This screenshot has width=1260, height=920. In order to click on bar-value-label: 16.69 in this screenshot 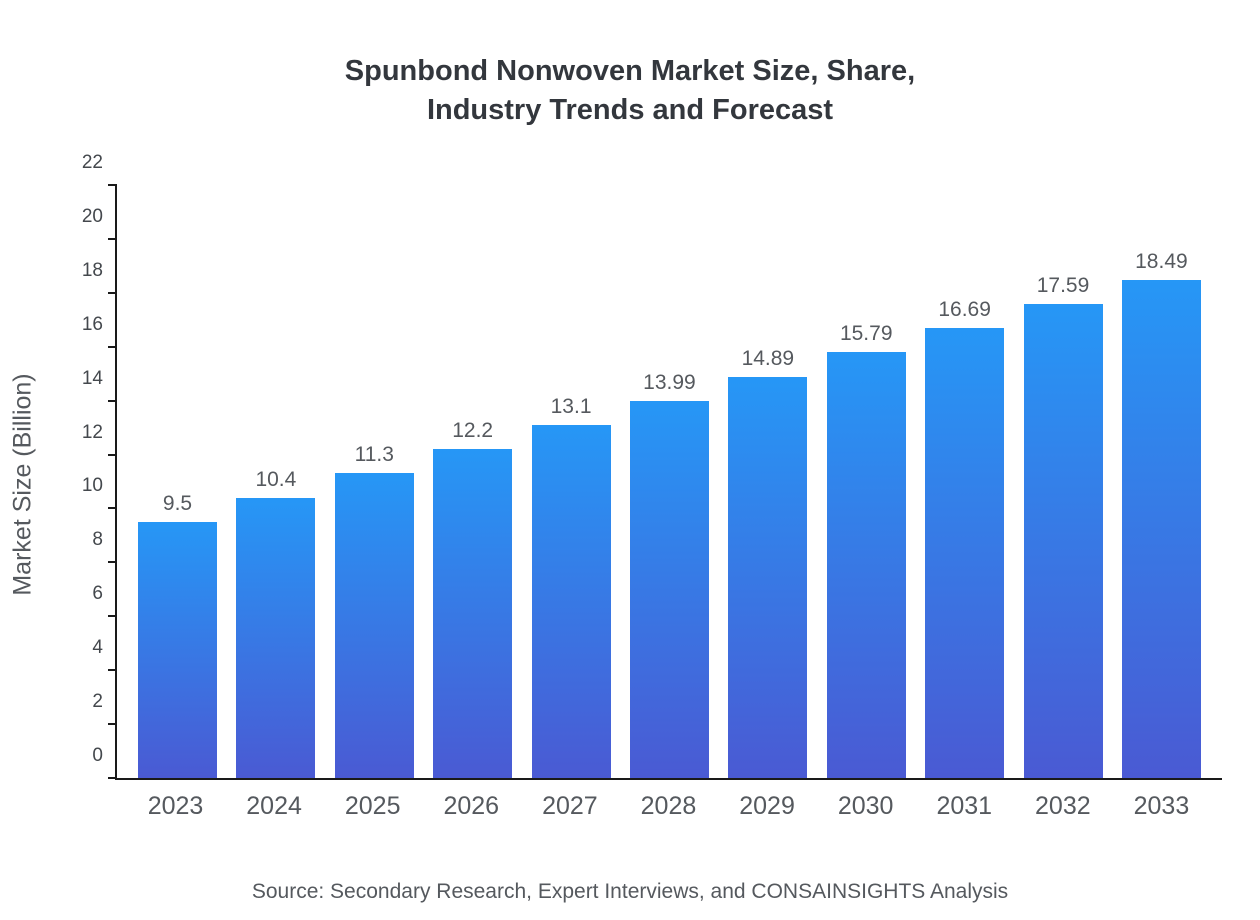, I will do `click(964, 310)`.